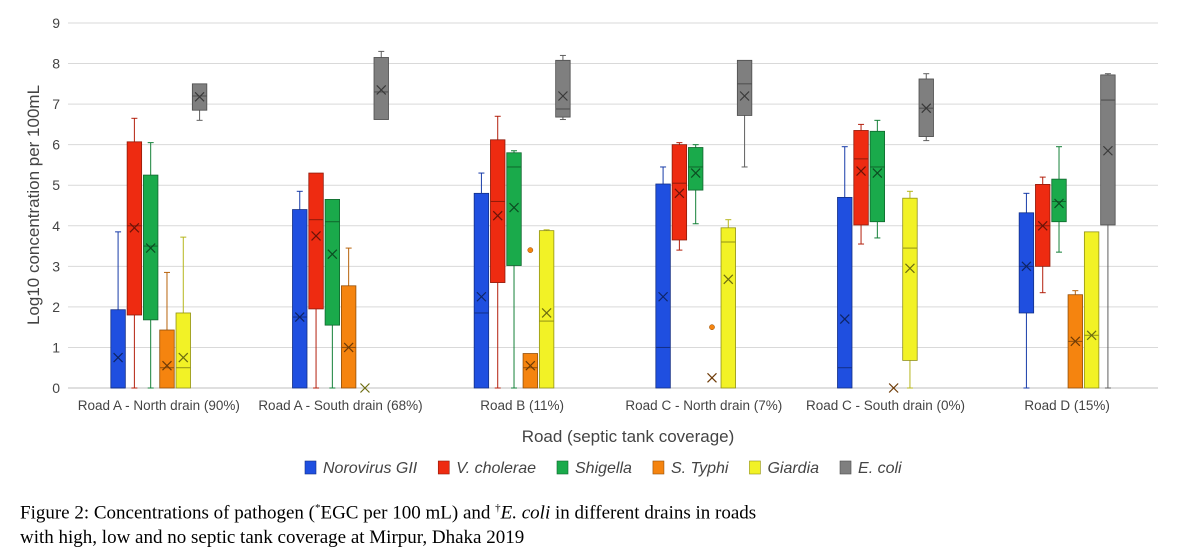  I want to click on y-tick-label: 1, so click(56, 347).